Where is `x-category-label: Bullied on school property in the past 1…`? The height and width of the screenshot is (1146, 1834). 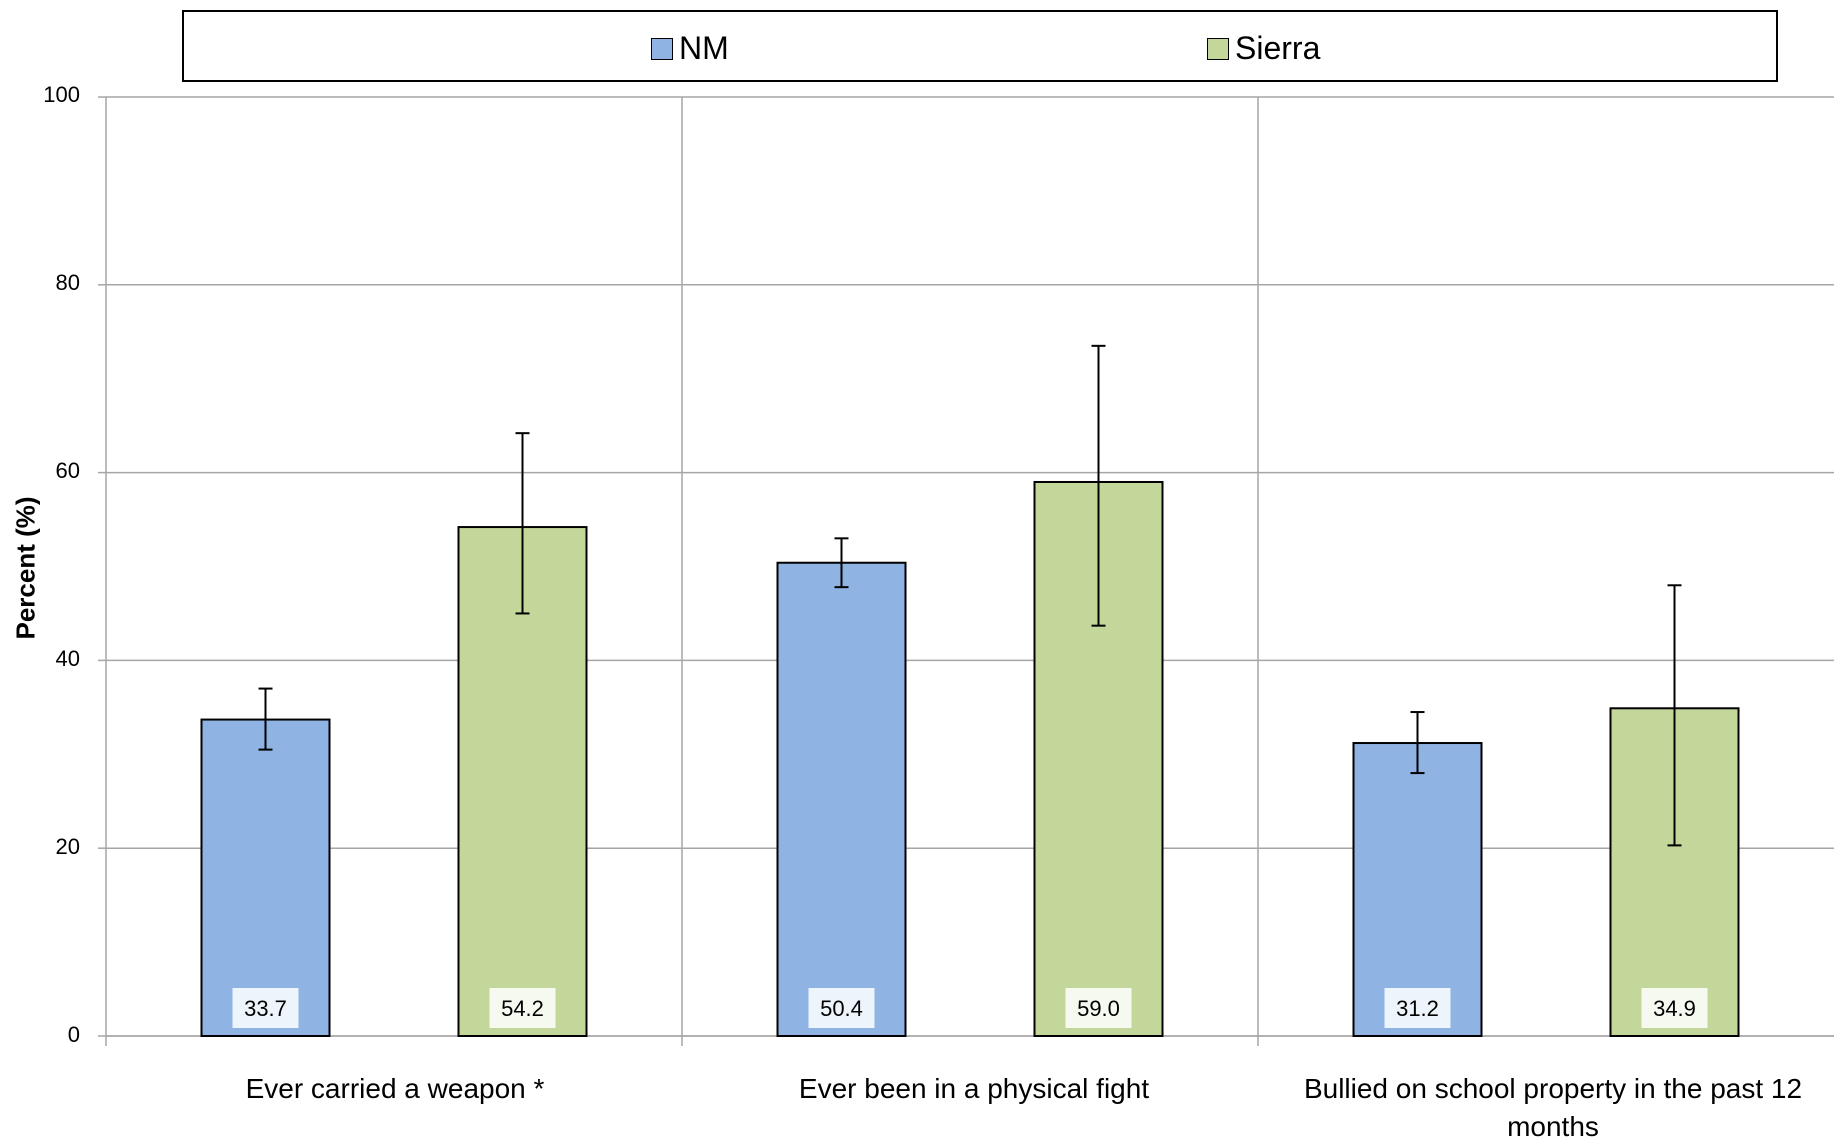 x-category-label: Bullied on school property in the past 1… is located at coordinates (1553, 1107).